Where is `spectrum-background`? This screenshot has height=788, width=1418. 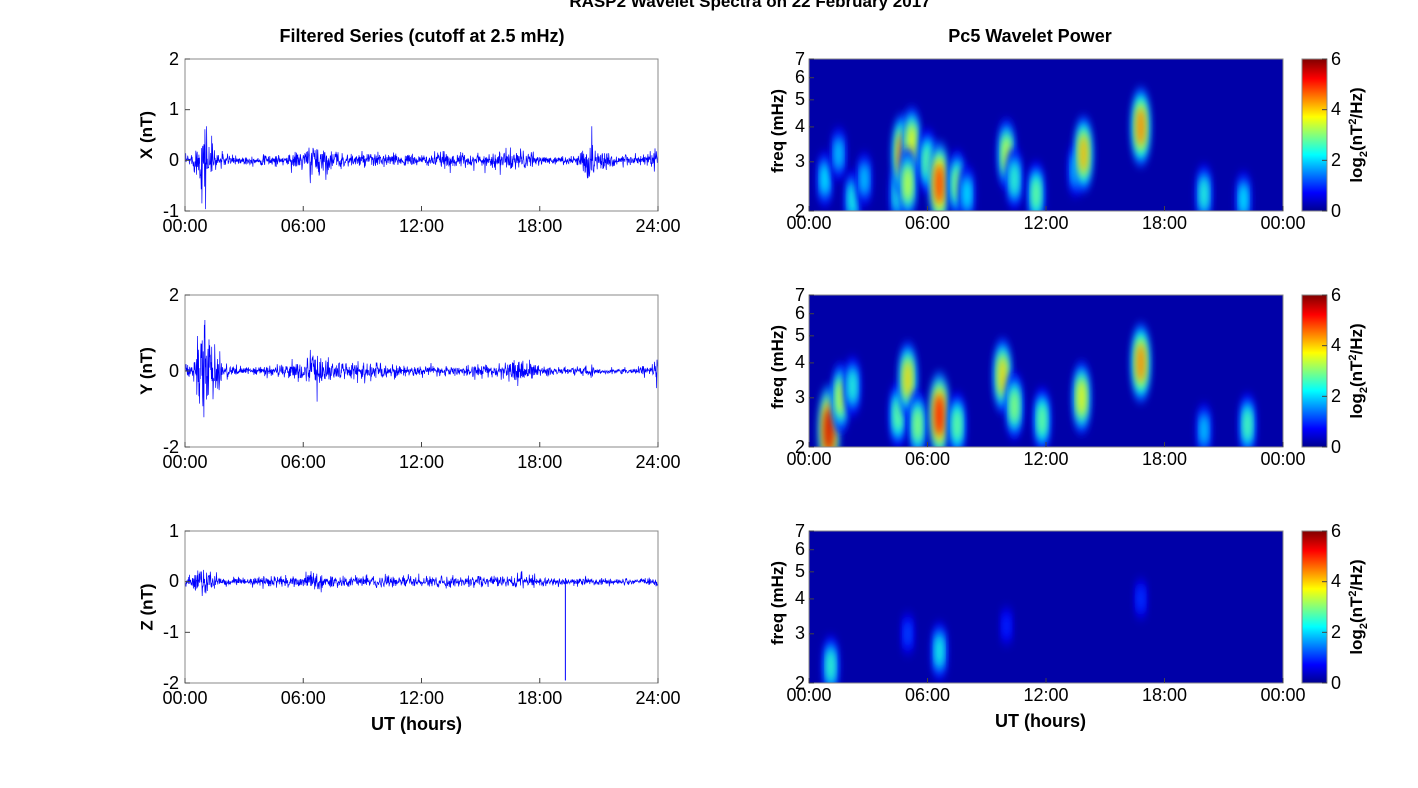 spectrum-background is located at coordinates (1046, 135).